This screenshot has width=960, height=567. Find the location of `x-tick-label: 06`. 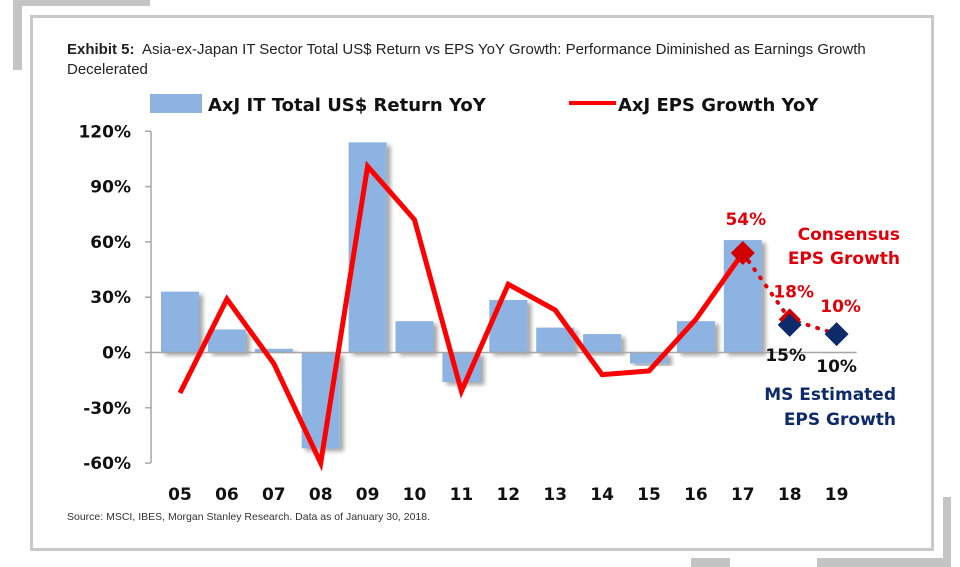

x-tick-label: 06 is located at coordinates (227, 495).